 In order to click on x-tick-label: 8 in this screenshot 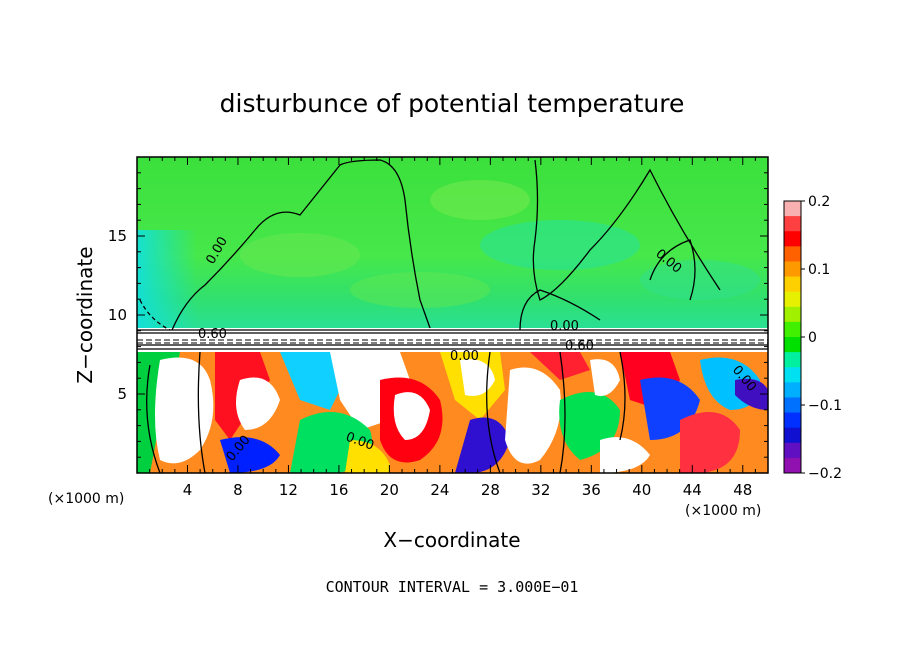, I will do `click(238, 490)`.